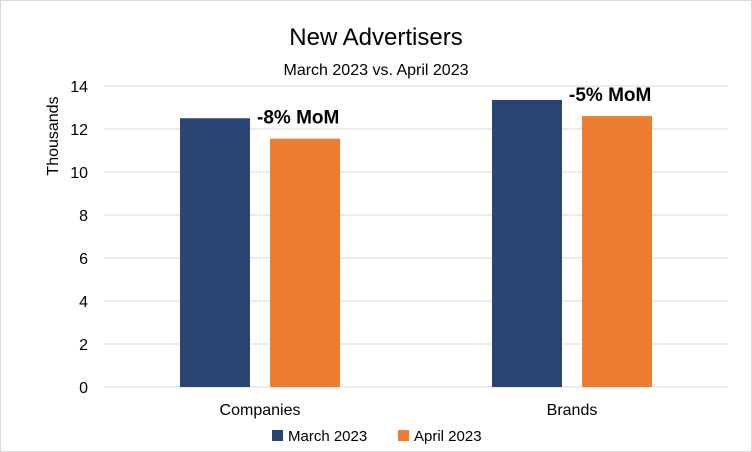  Describe the element at coordinates (79, 173) in the screenshot. I see `y-tick-label: 10` at that location.